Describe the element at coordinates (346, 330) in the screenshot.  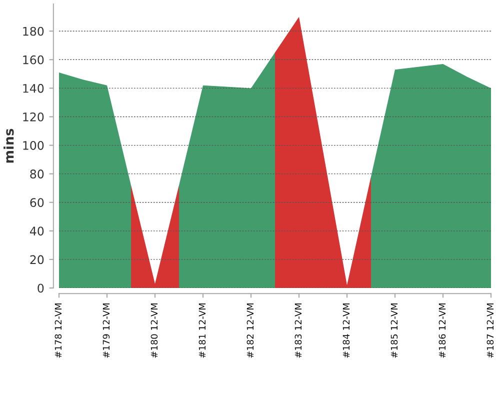
I see `x-tick-label: #184 12-VM` at that location.